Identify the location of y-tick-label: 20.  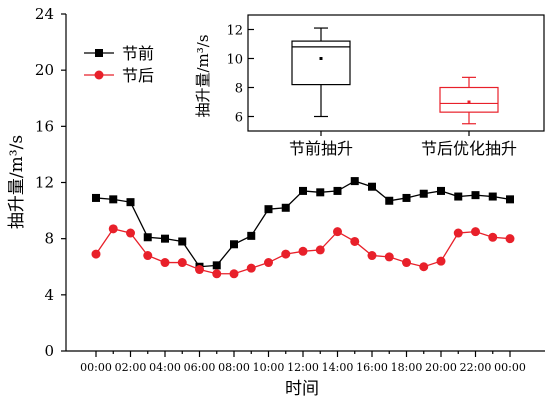
(44, 70).